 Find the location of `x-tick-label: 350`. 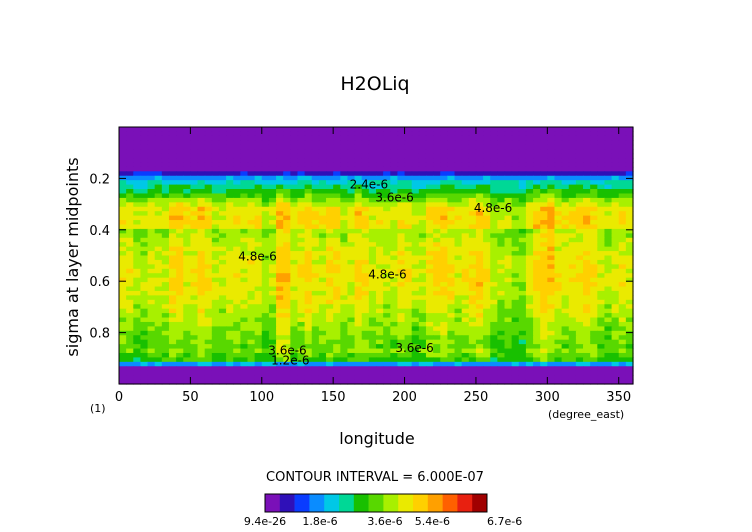

x-tick-label: 350 is located at coordinates (618, 397).